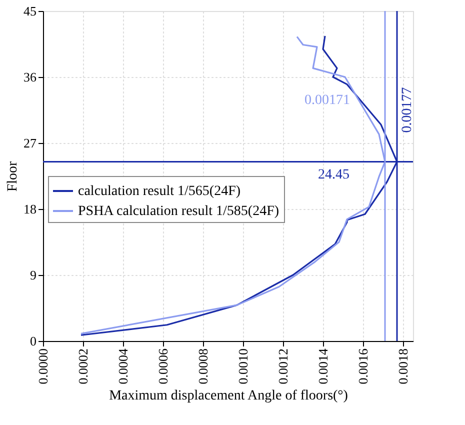 The width and height of the screenshot is (465, 425). What do you see at coordinates (30, 143) in the screenshot?
I see `y-tick-label: 27` at bounding box center [30, 143].